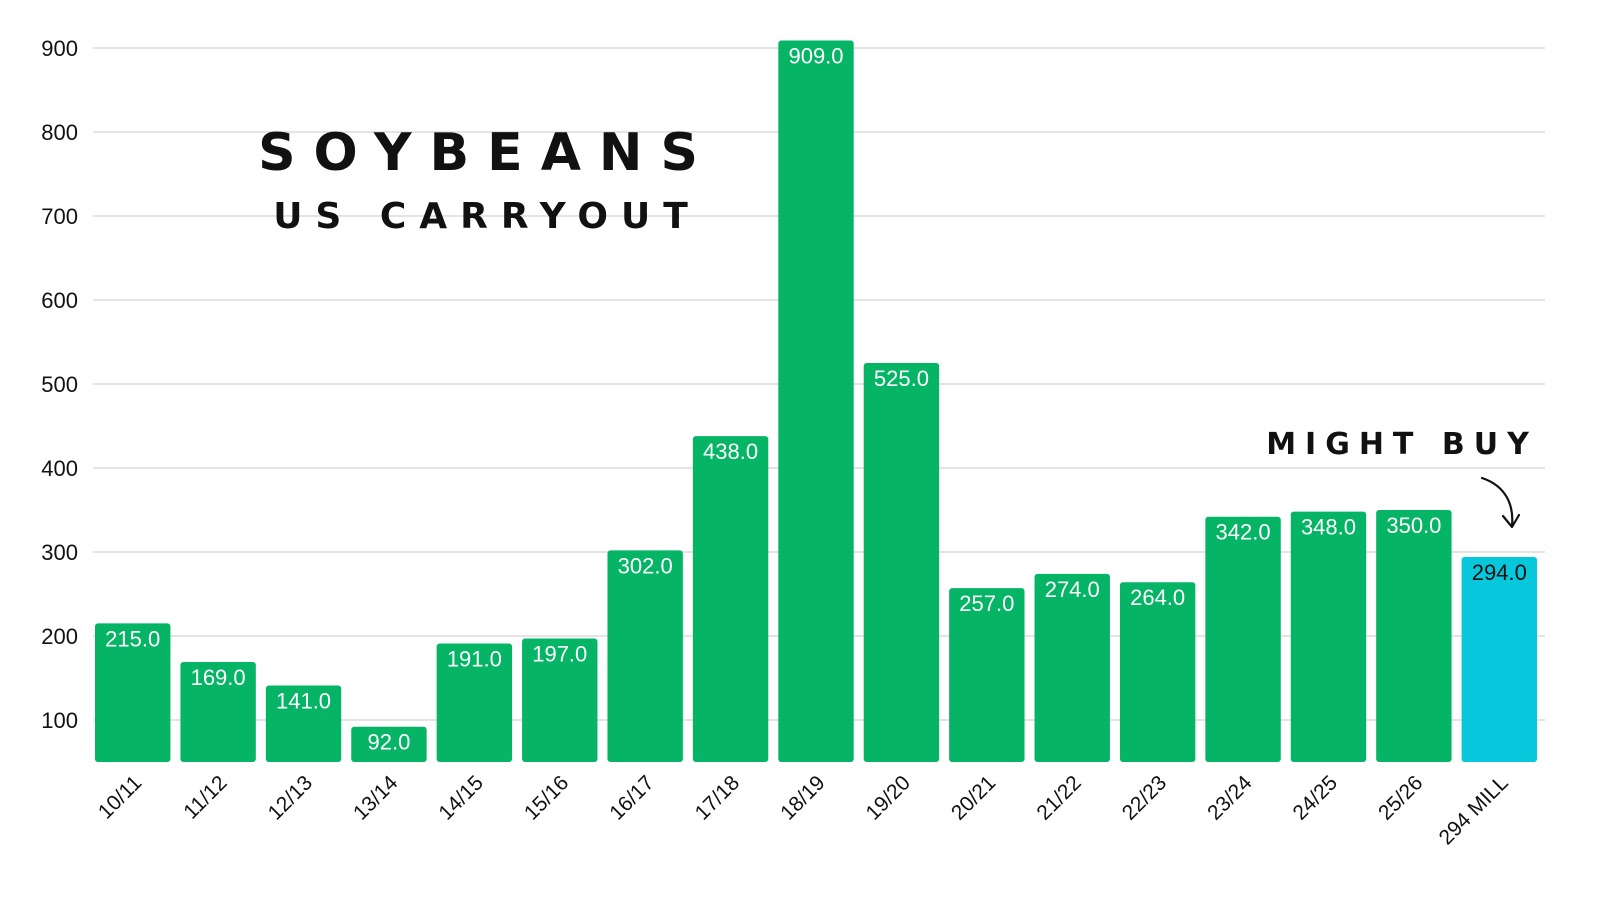 The height and width of the screenshot is (900, 1600). I want to click on y-axis-ticks: 100 200 300 400 500 600 700 800 900, so click(59, 384).